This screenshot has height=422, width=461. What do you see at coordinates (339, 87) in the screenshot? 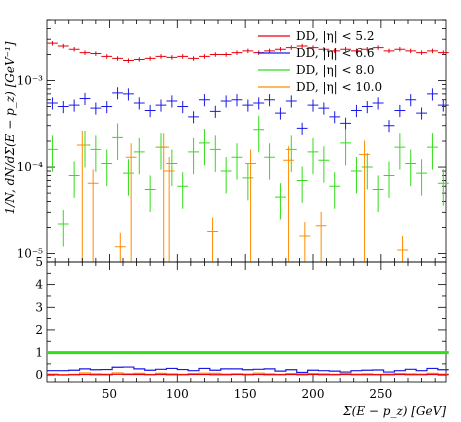
I see `legend-label: DD, |η| < 10.0` at bounding box center [339, 87].